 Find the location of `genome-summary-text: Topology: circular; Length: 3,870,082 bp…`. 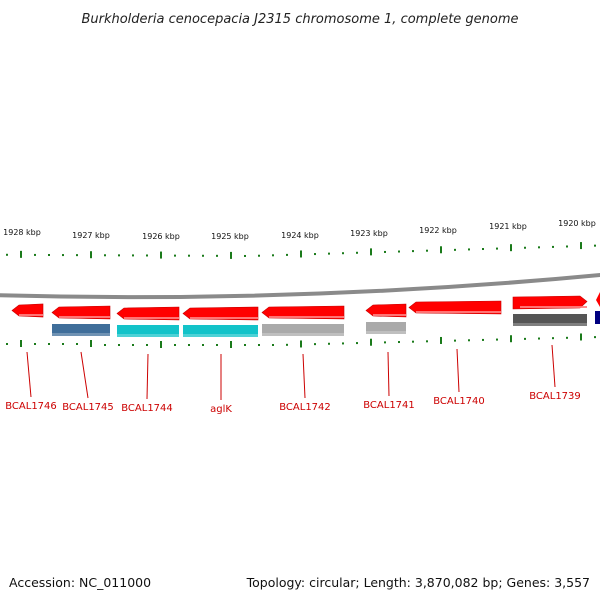

genome-summary-text: Topology: circular; Length: 3,870,082 bp… is located at coordinates (418, 582).